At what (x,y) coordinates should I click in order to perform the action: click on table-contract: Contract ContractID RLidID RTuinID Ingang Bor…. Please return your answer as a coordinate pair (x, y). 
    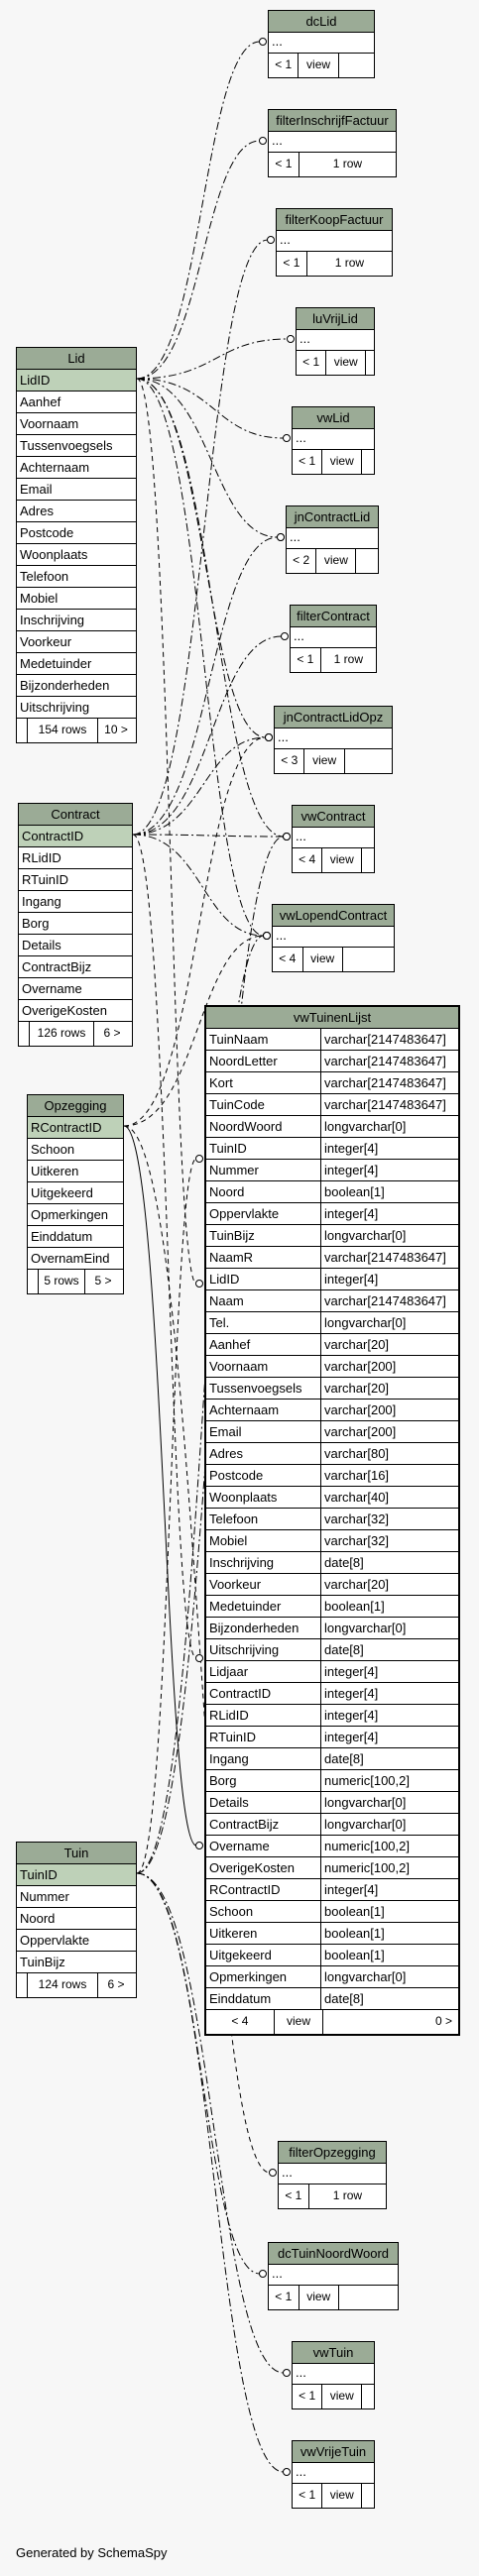
    Looking at the image, I should click on (75, 925).